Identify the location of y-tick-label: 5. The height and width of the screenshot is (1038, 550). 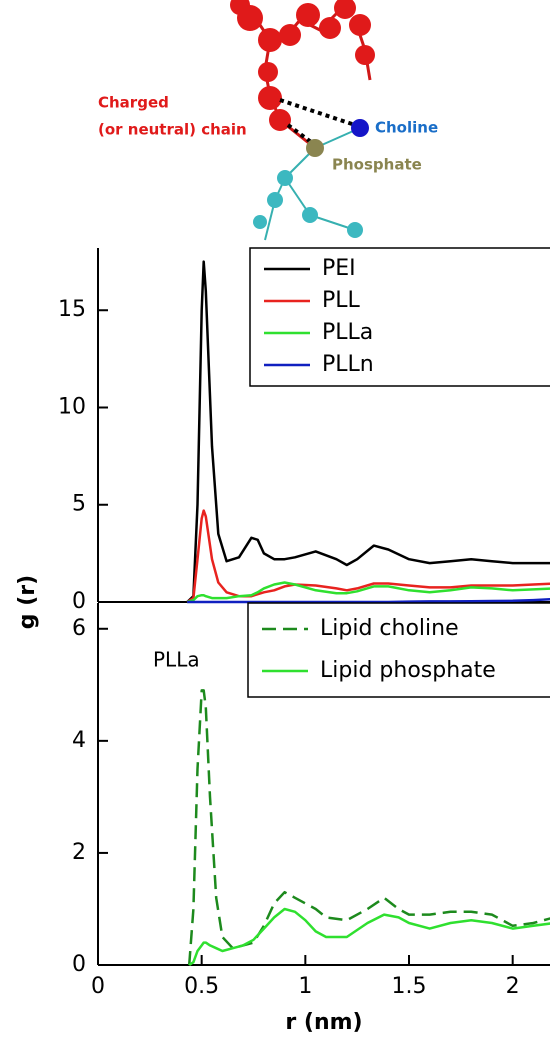
(79, 504).